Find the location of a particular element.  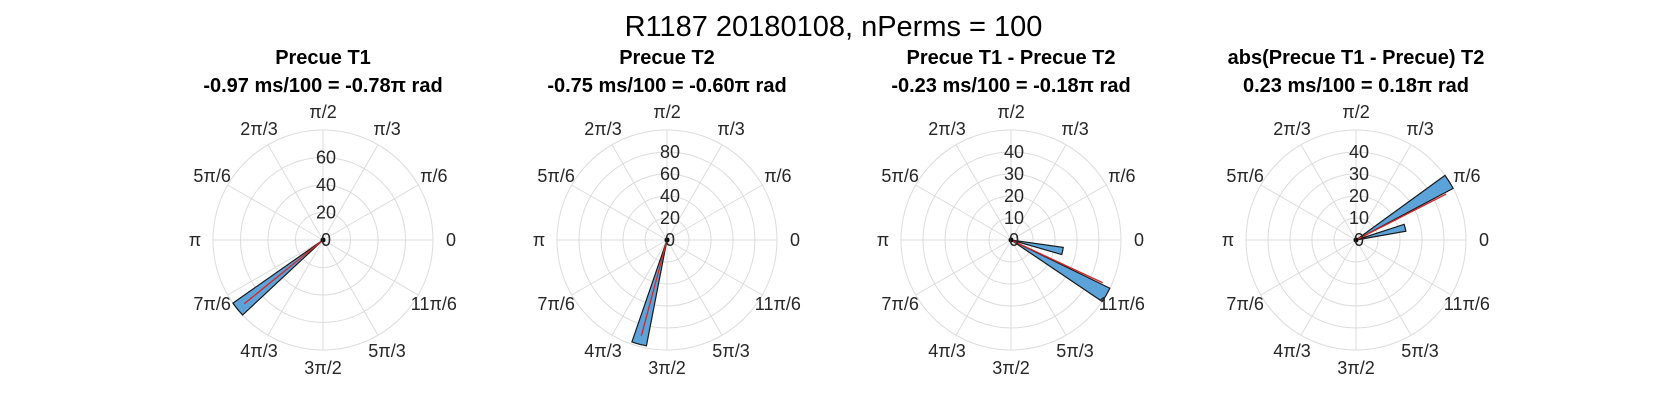

chart-subtitle: -0.97 ms/100 = -0.78π rad is located at coordinates (322, 86).